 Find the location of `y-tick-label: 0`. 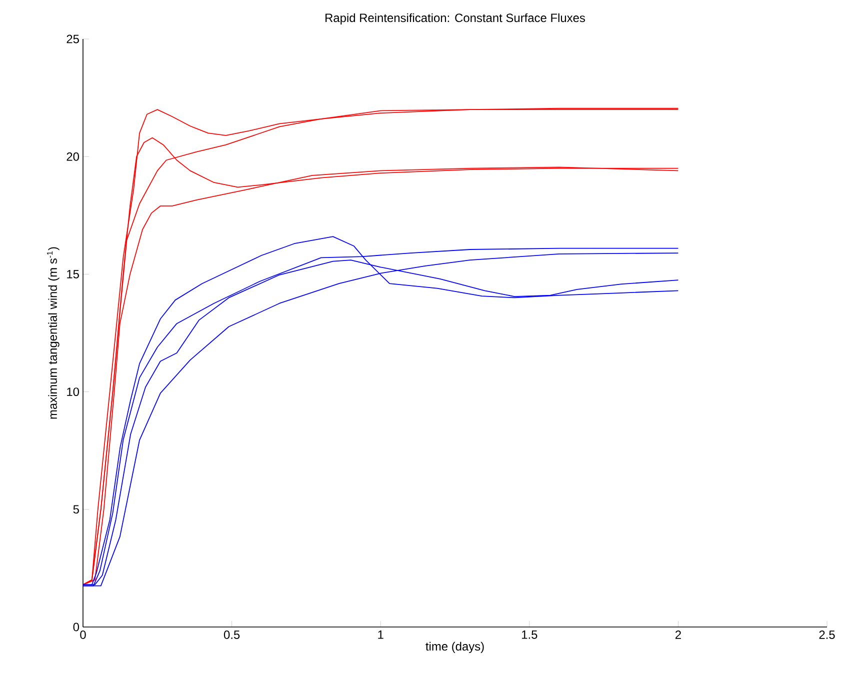

y-tick-label: 0 is located at coordinates (76, 627).